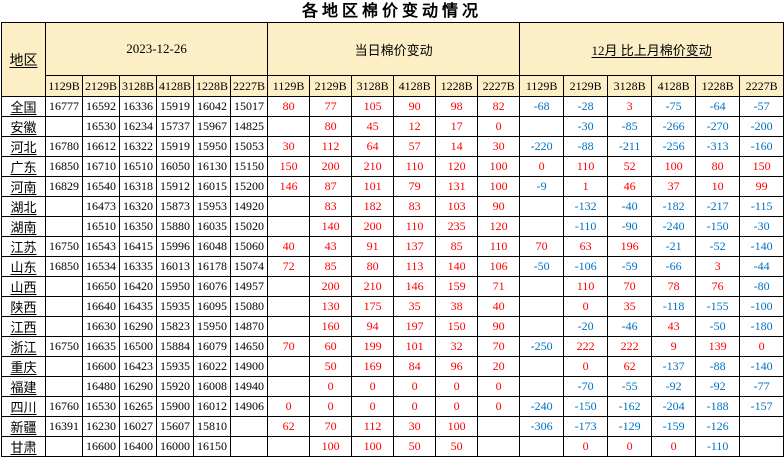 The height and width of the screenshot is (457, 784). What do you see at coordinates (457, 166) in the screenshot?
I see `daily-change-cell: 120` at bounding box center [457, 166].